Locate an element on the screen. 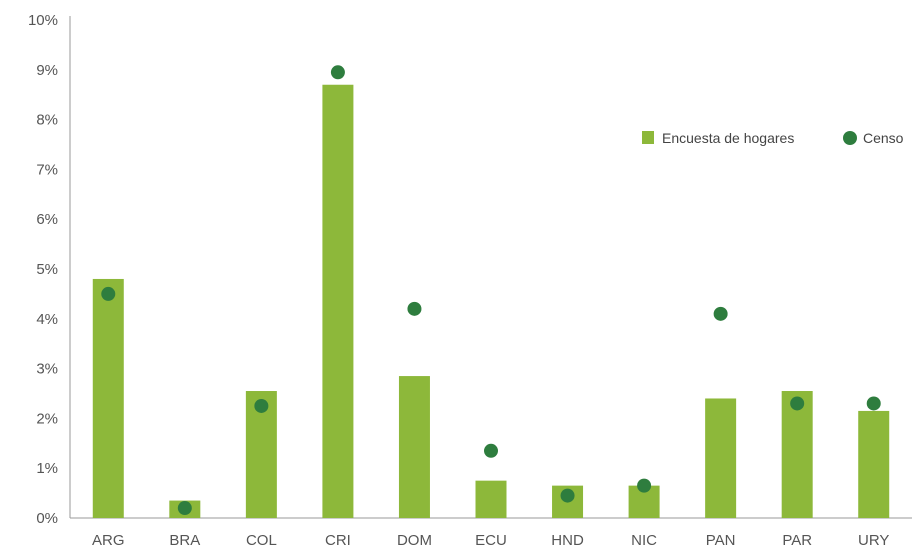  legend-label-dot: Censo is located at coordinates (883, 138).